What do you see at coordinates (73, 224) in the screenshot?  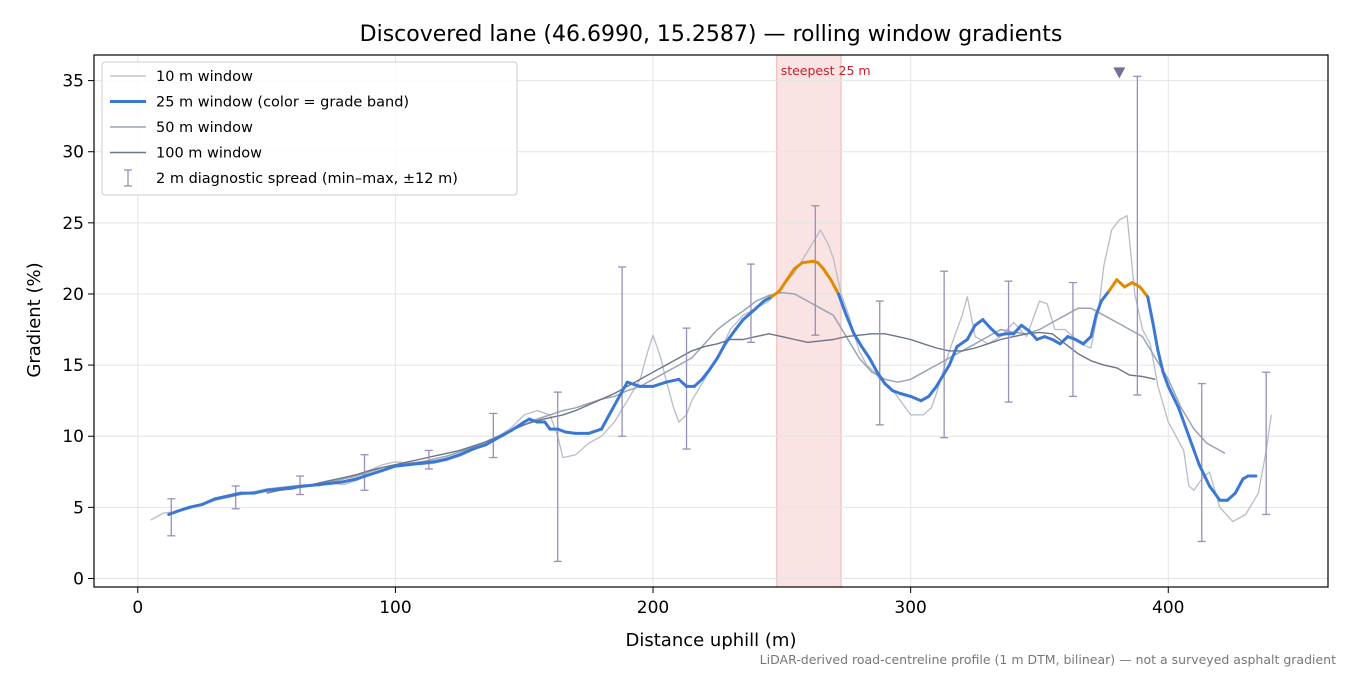 I see `y-tick-label: 25` at bounding box center [73, 224].